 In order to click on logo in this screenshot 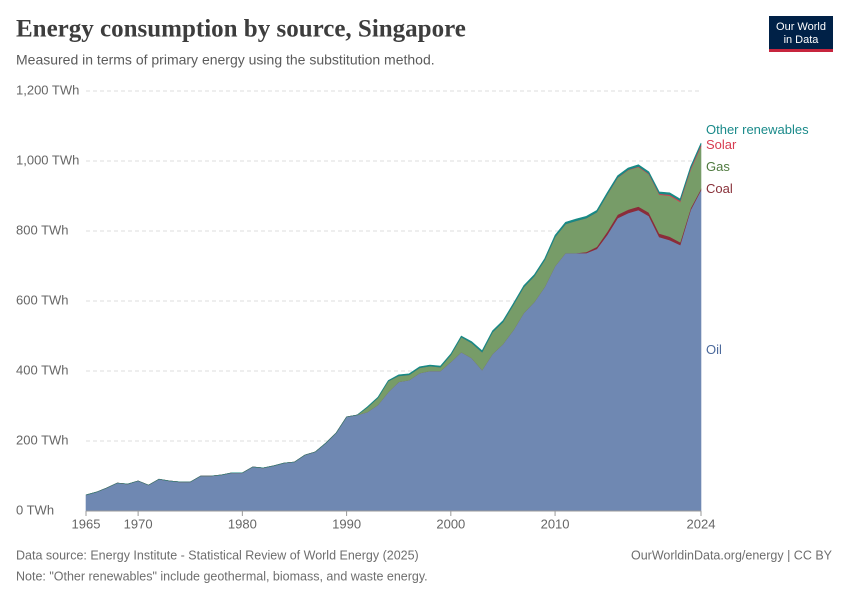, I will do `click(801, 34)`.